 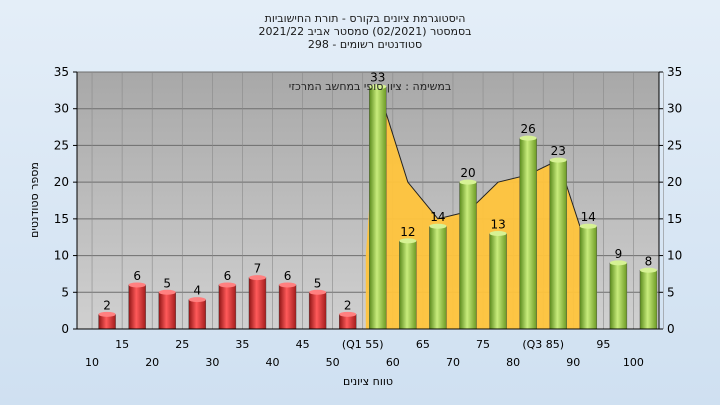 What do you see at coordinates (258, 269) in the screenshot?
I see `bar-value-label: 7` at bounding box center [258, 269].